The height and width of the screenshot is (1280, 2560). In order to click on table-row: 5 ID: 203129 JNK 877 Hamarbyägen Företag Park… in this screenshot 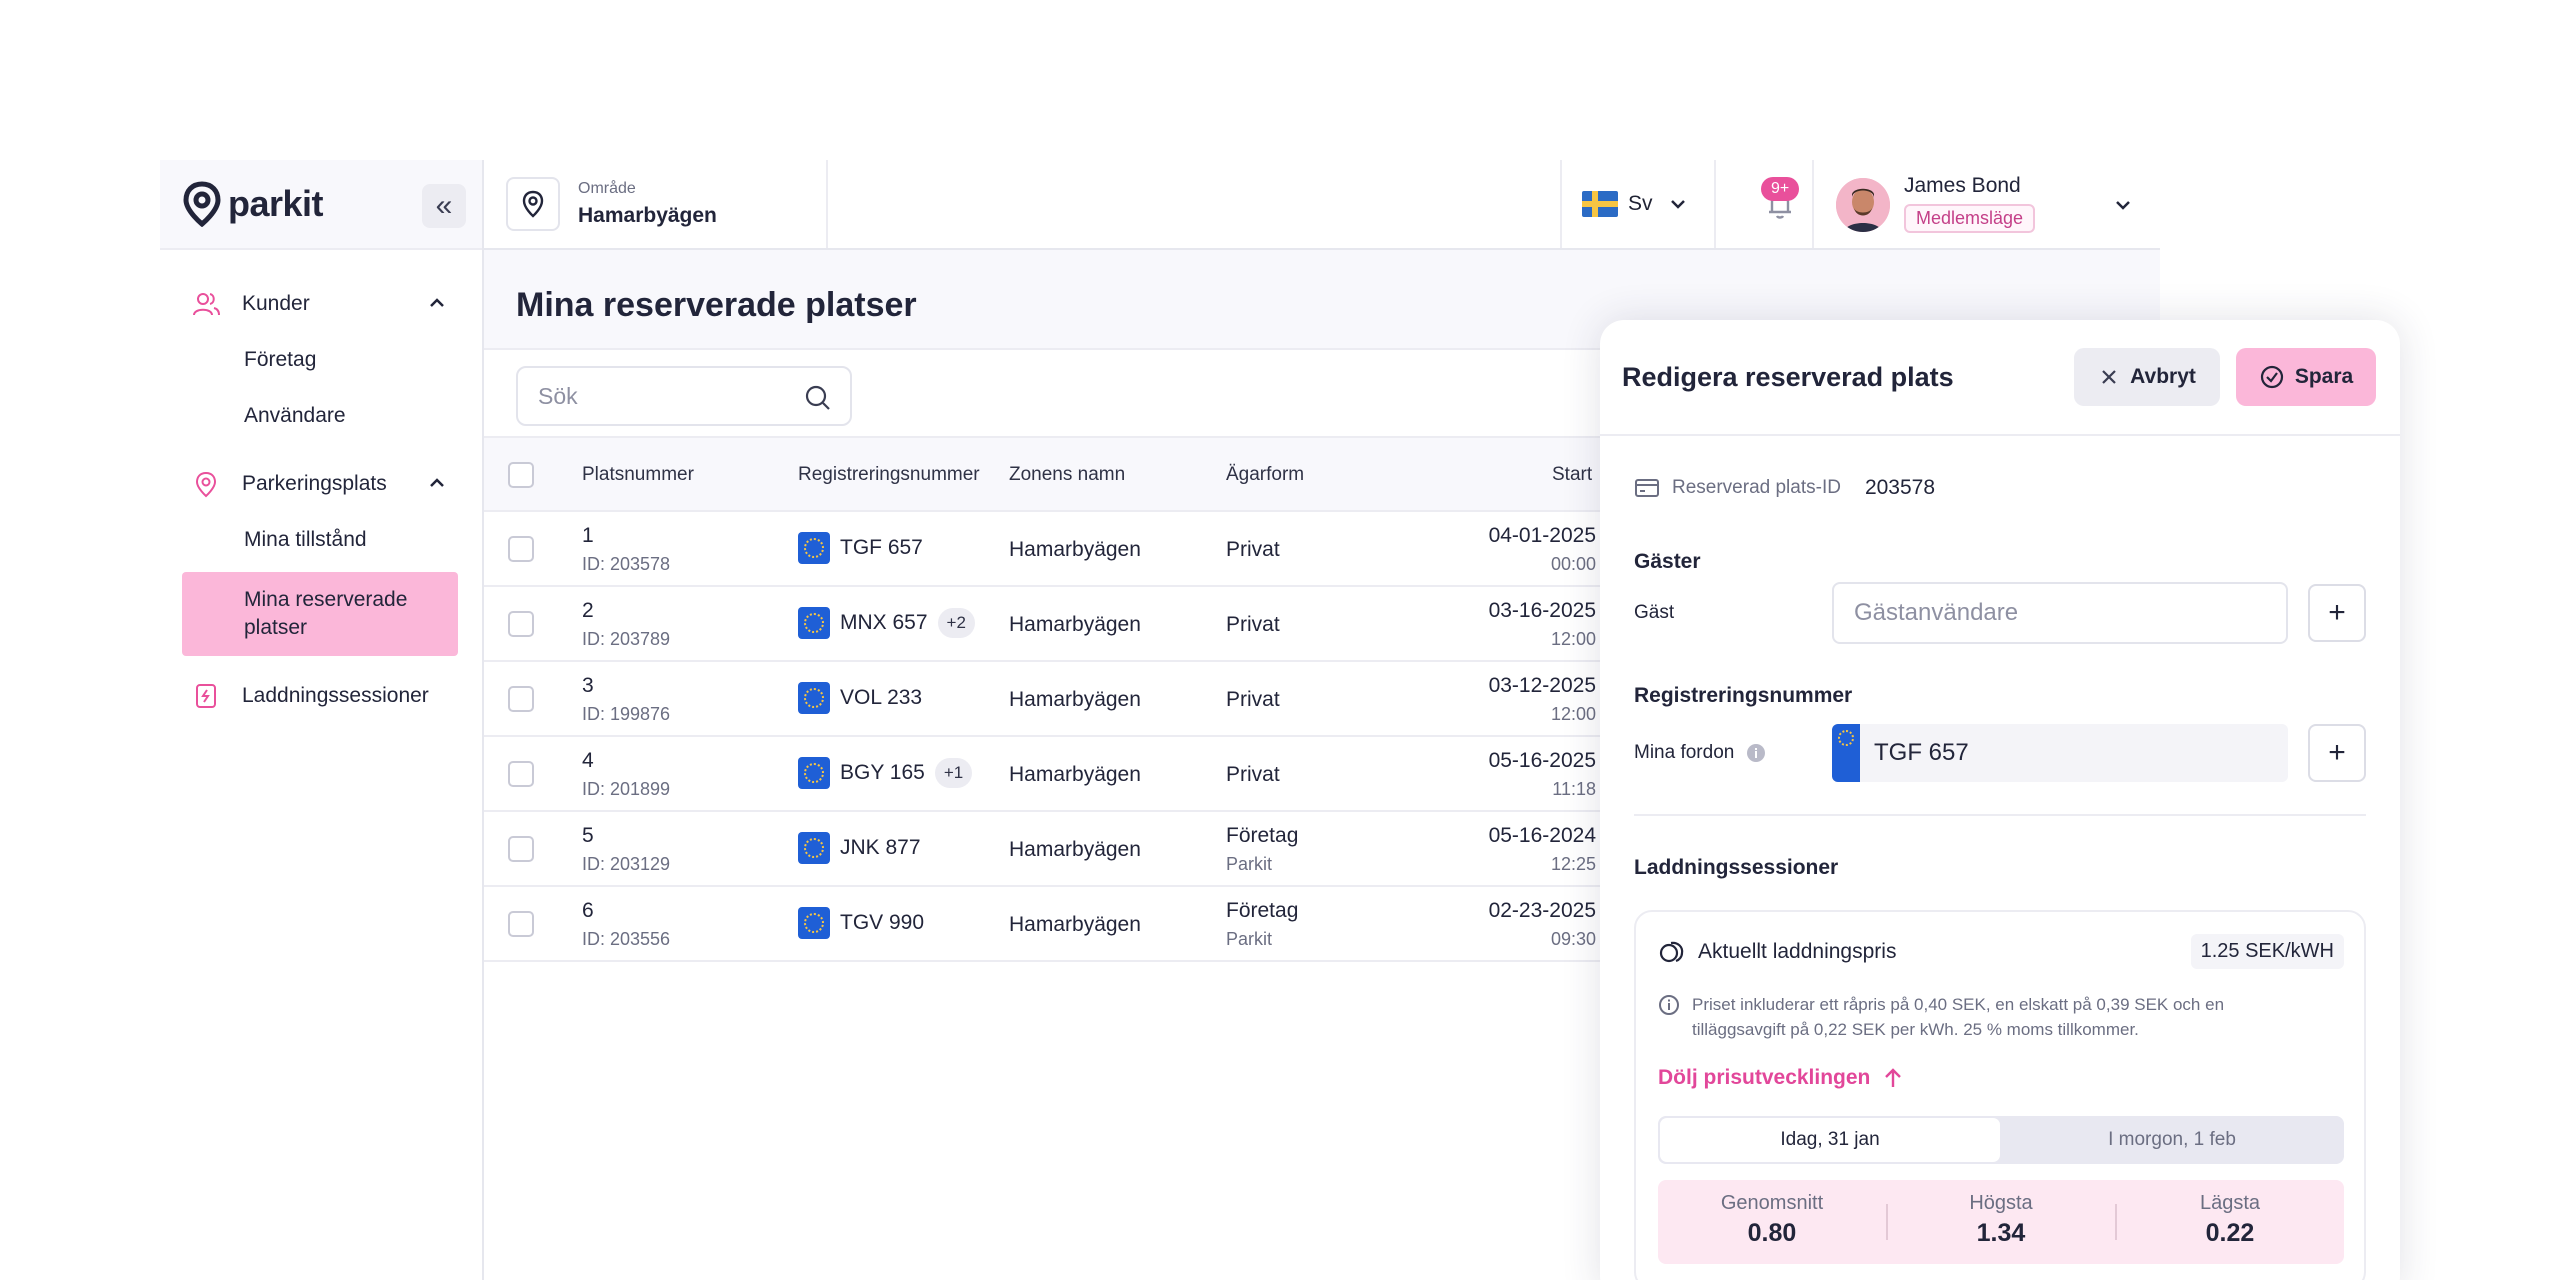, I will do `click(1322, 849)`.